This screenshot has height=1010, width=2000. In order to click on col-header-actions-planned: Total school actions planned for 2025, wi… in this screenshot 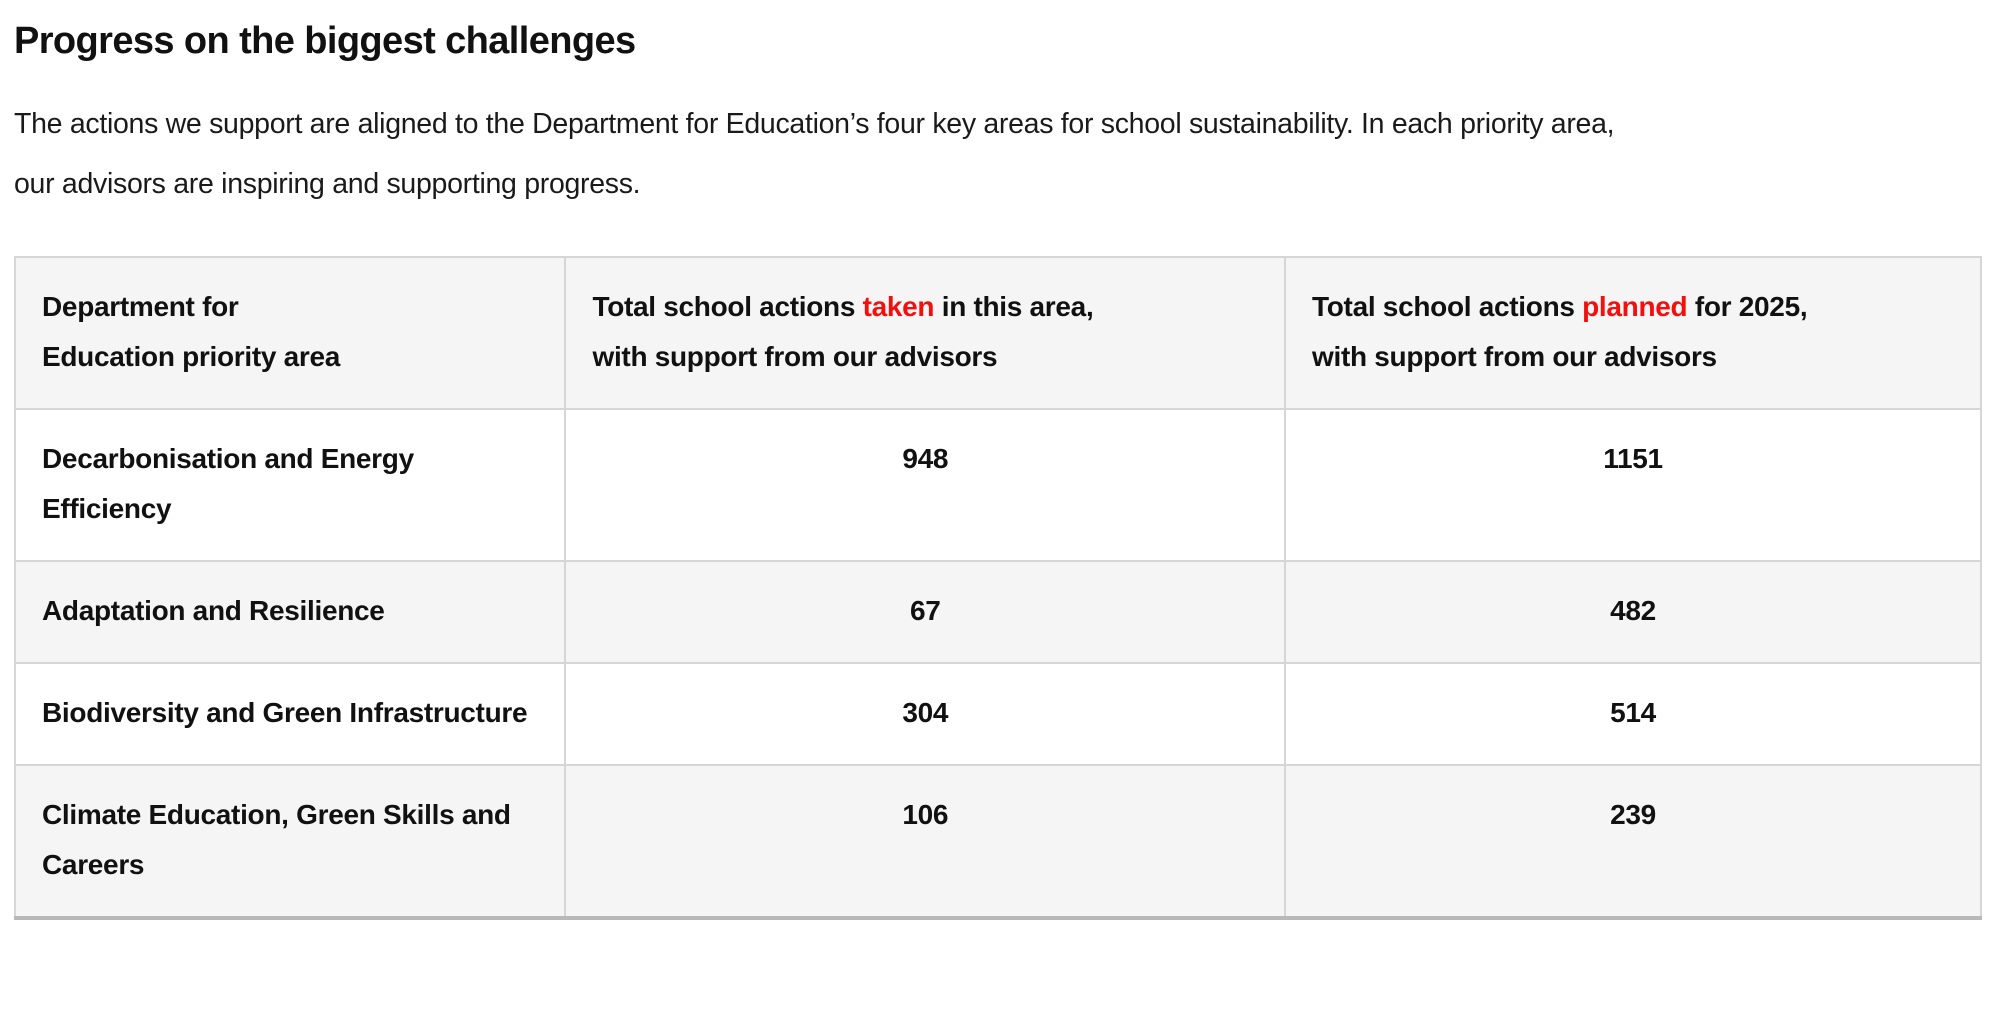, I will do `click(1633, 333)`.